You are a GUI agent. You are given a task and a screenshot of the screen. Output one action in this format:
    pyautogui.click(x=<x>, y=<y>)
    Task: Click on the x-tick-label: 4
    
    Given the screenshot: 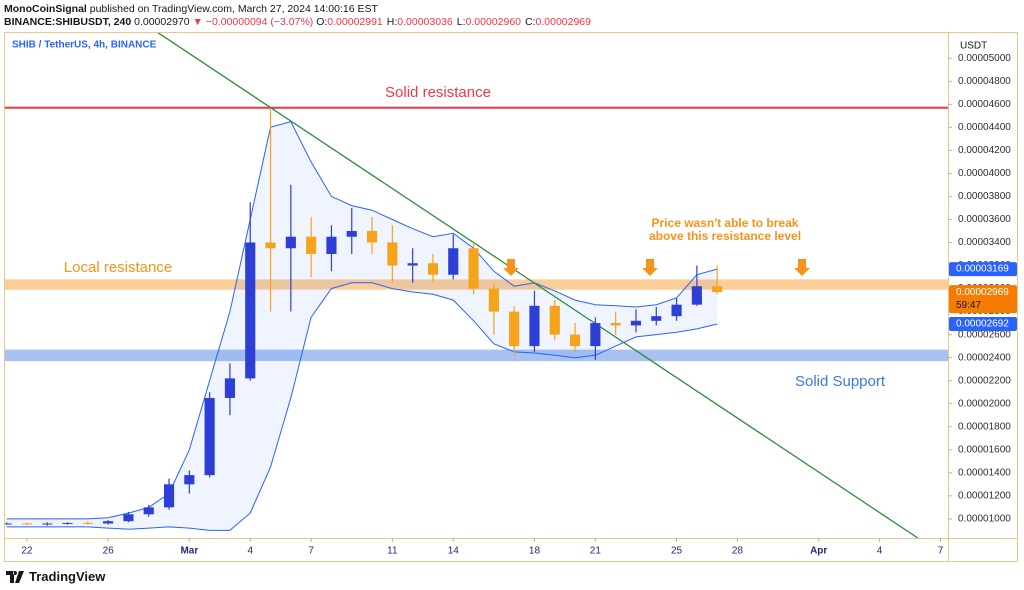 What is the action you would take?
    pyautogui.click(x=880, y=551)
    